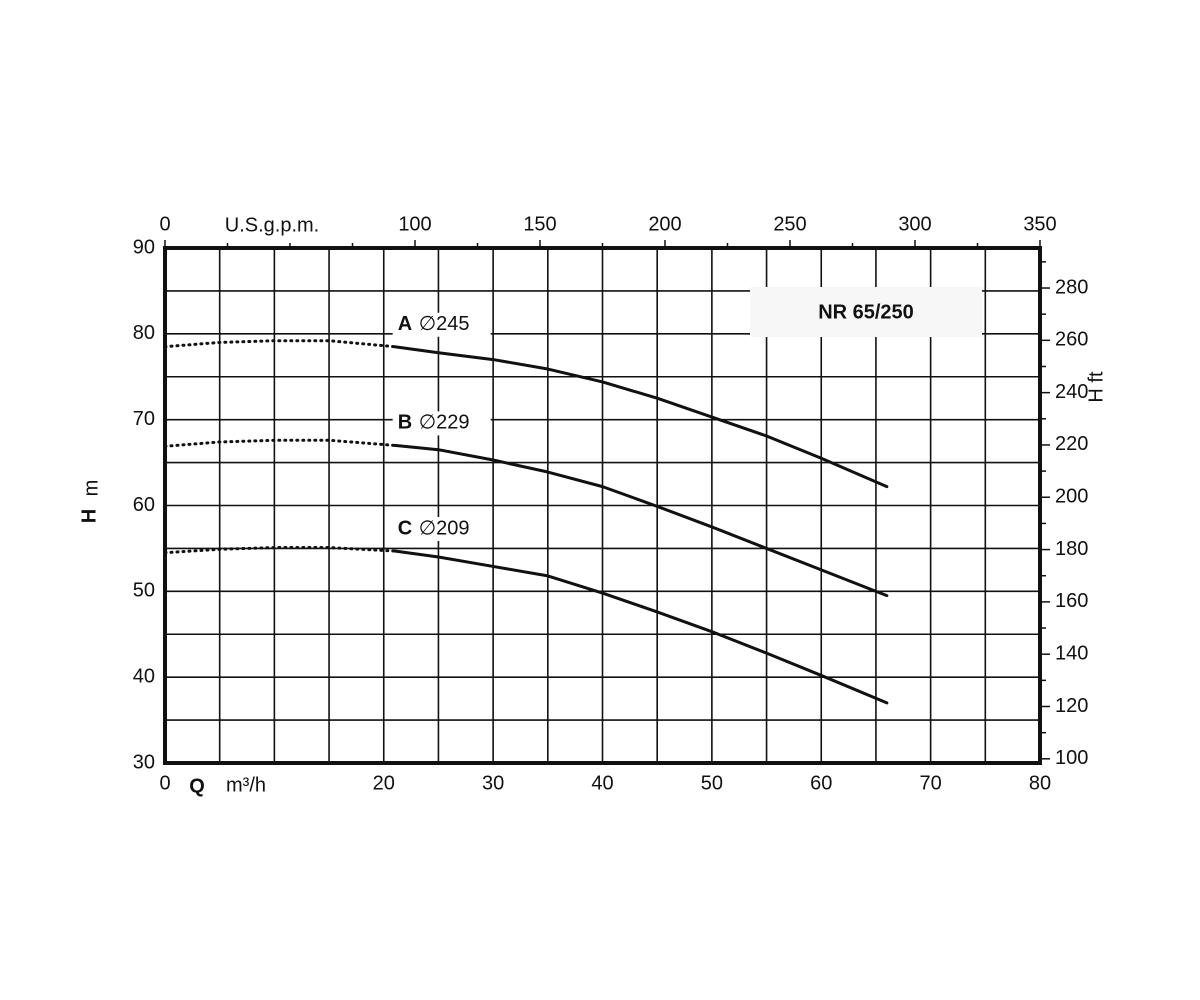 This screenshot has width=1200, height=1000. Describe the element at coordinates (405, 528) in the screenshot. I see `curve-label: C` at that location.